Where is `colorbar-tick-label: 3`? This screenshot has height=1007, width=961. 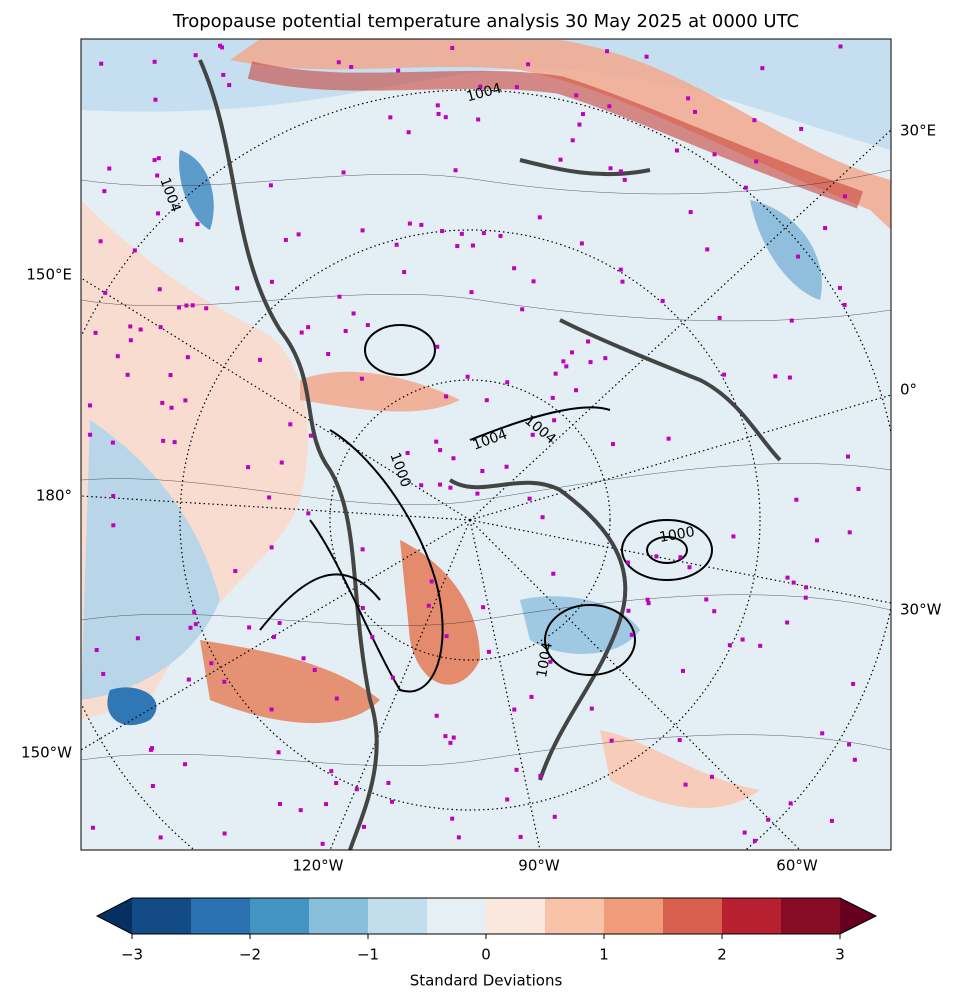 colorbar-tick-label: 3 is located at coordinates (840, 955).